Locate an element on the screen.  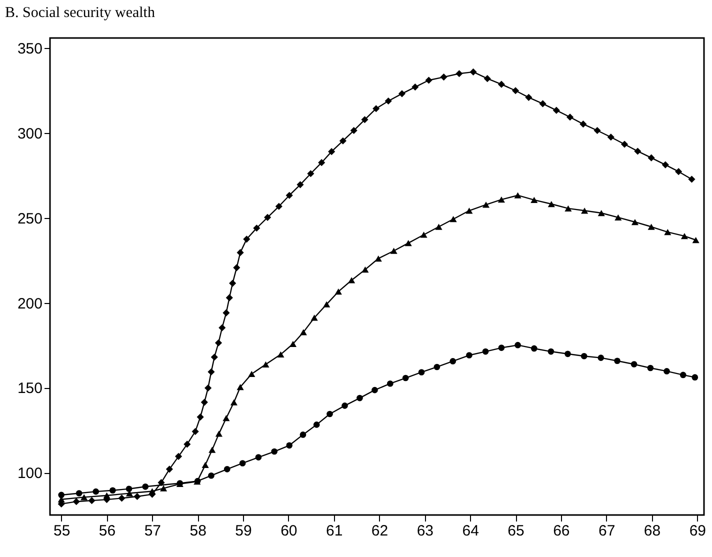
y-tick-label: 200 is located at coordinates (29, 303).